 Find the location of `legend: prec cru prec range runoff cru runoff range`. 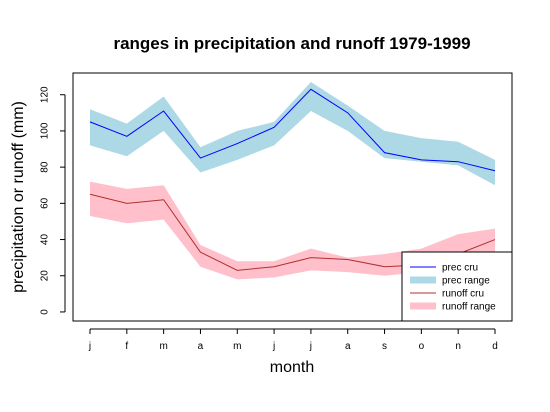

legend: prec cru prec range runoff cru runoff range is located at coordinates (457, 286).